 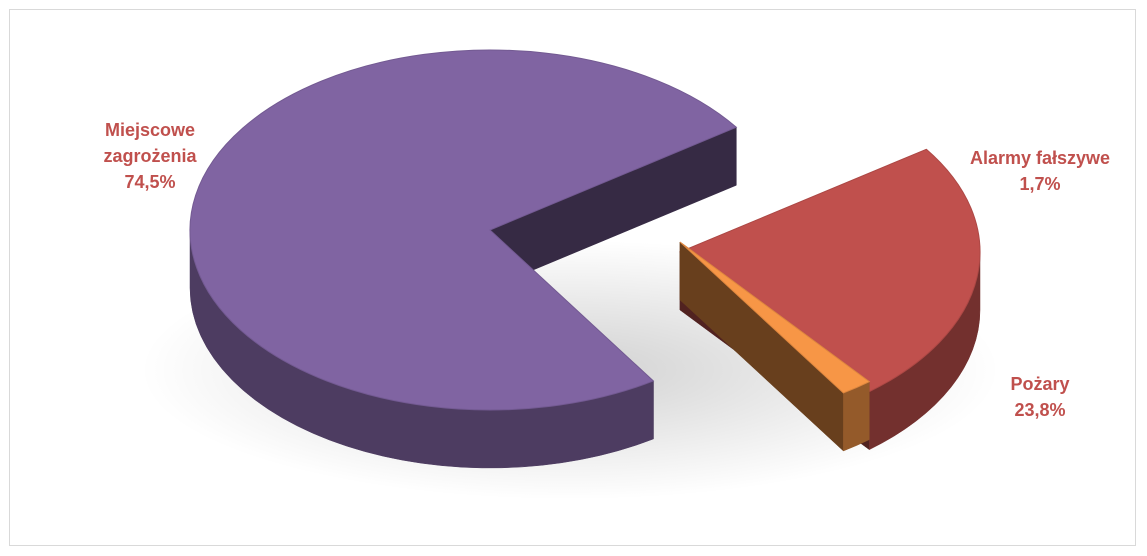 What do you see at coordinates (1039, 384) in the screenshot?
I see `data-label-name: Pożary` at bounding box center [1039, 384].